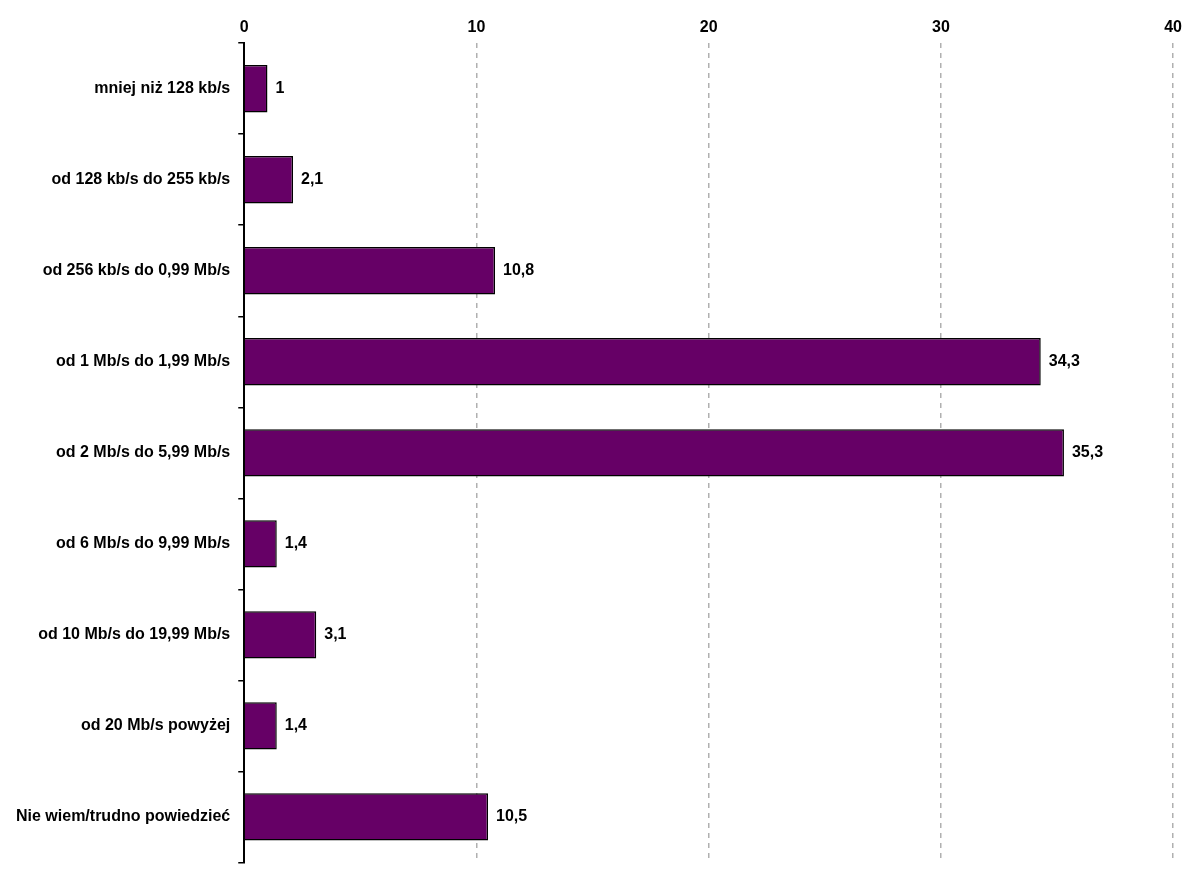  Describe the element at coordinates (519, 270) in the screenshot. I see `data-label: 10,8` at that location.